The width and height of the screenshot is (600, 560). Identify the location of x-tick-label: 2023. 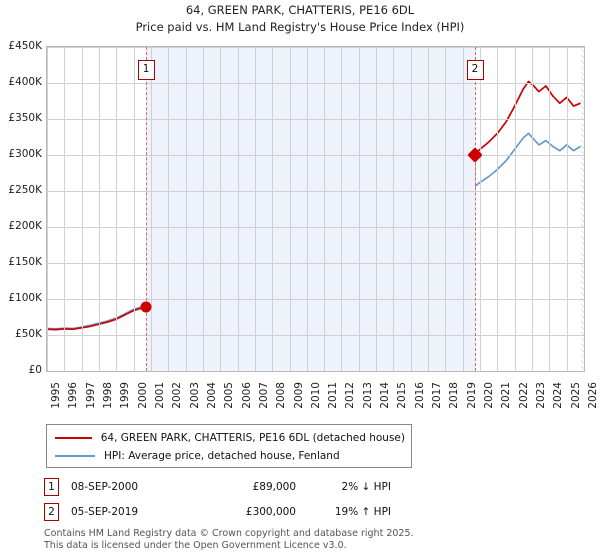
(541, 395).